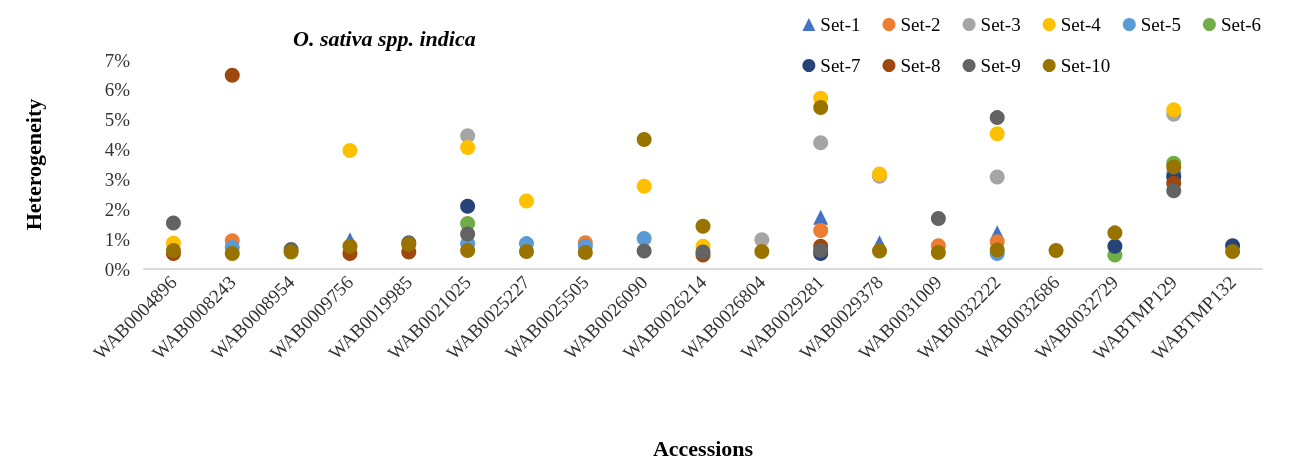  Describe the element at coordinates (117, 90) in the screenshot. I see `y-tick-label: 6%` at that location.